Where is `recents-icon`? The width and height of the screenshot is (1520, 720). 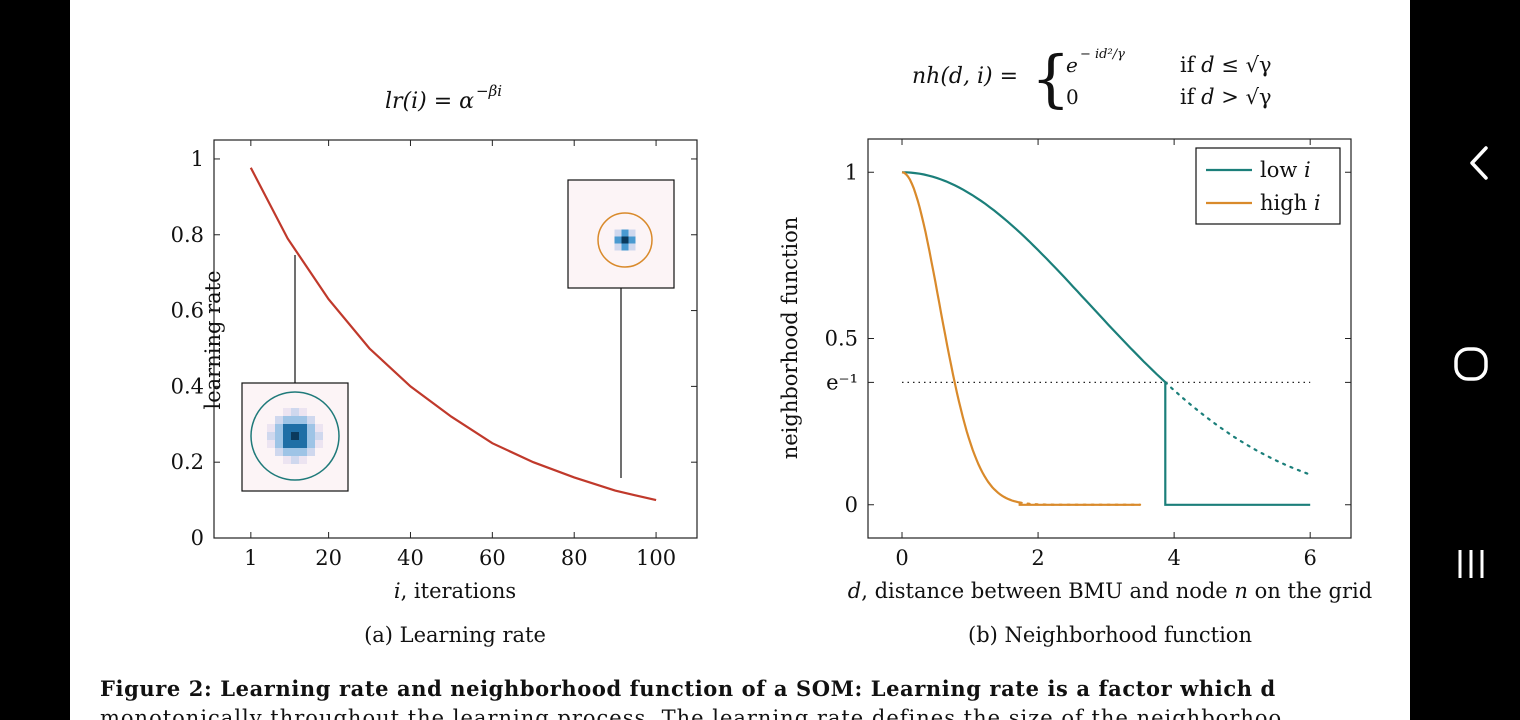 recents-icon is located at coordinates (1471, 564).